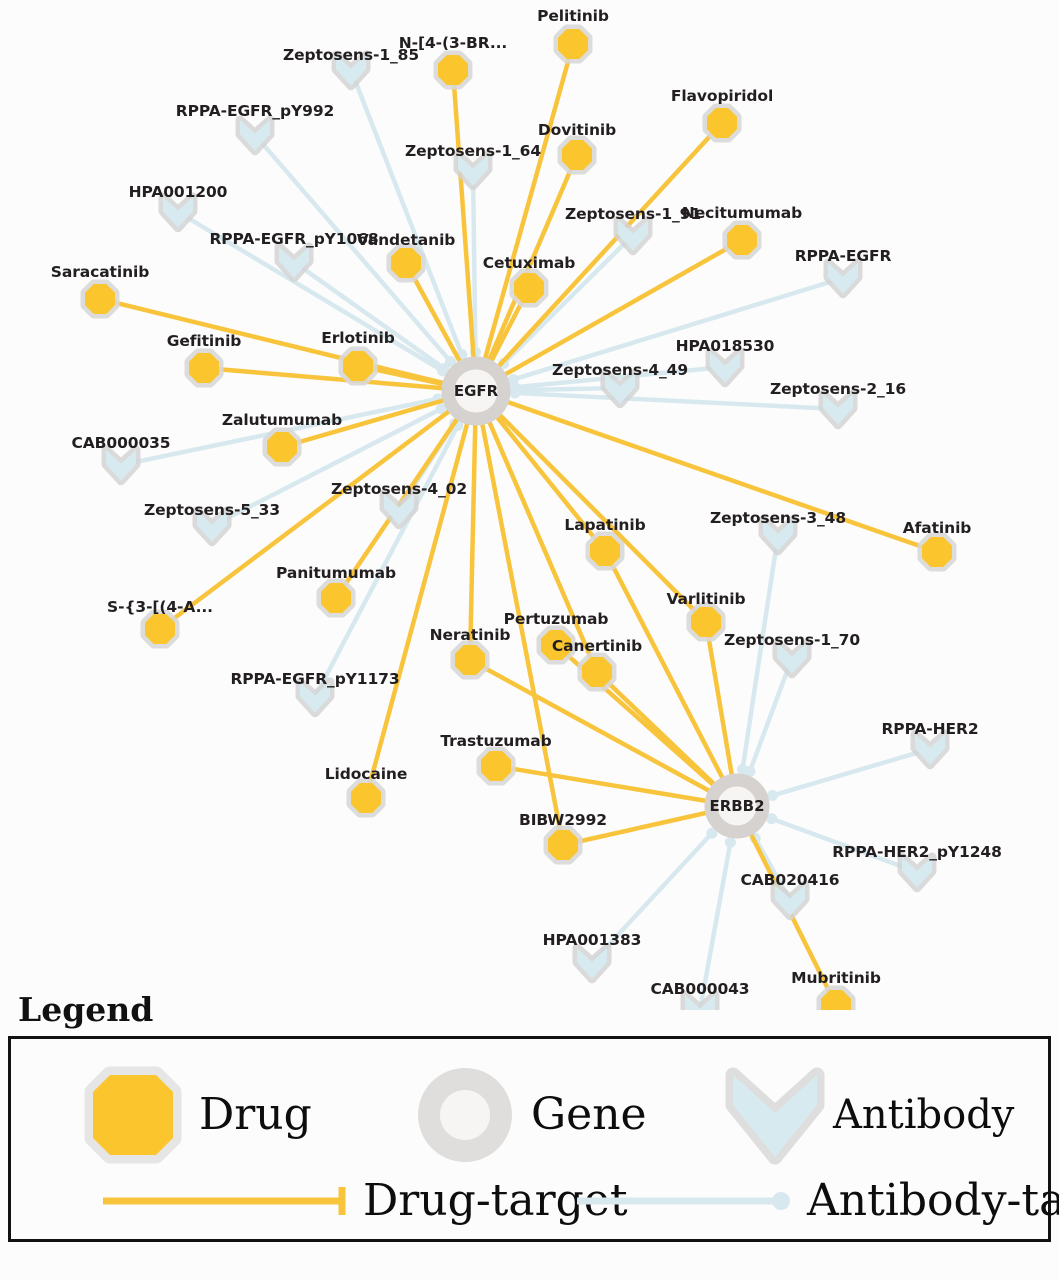 Image resolution: width=1059 pixels, height=1280 pixels. What do you see at coordinates (224, 1201) in the screenshot?
I see `drug-target-edge-icon` at bounding box center [224, 1201].